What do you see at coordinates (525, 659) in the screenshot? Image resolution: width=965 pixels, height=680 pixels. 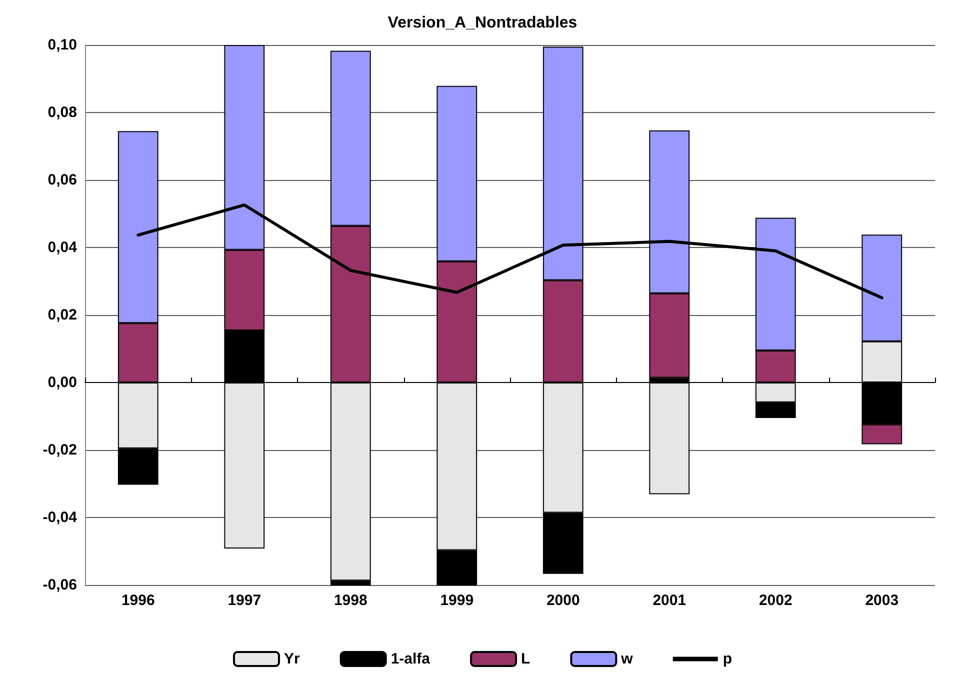 I see `legend-label: L` at bounding box center [525, 659].